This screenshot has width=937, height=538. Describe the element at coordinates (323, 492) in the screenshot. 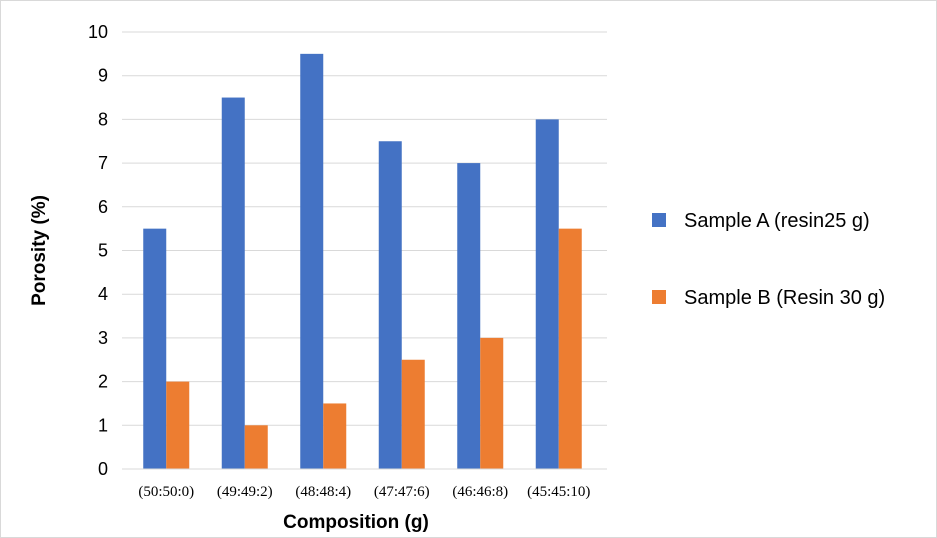

I see `x-tick-label: (48:48:4)` at that location.